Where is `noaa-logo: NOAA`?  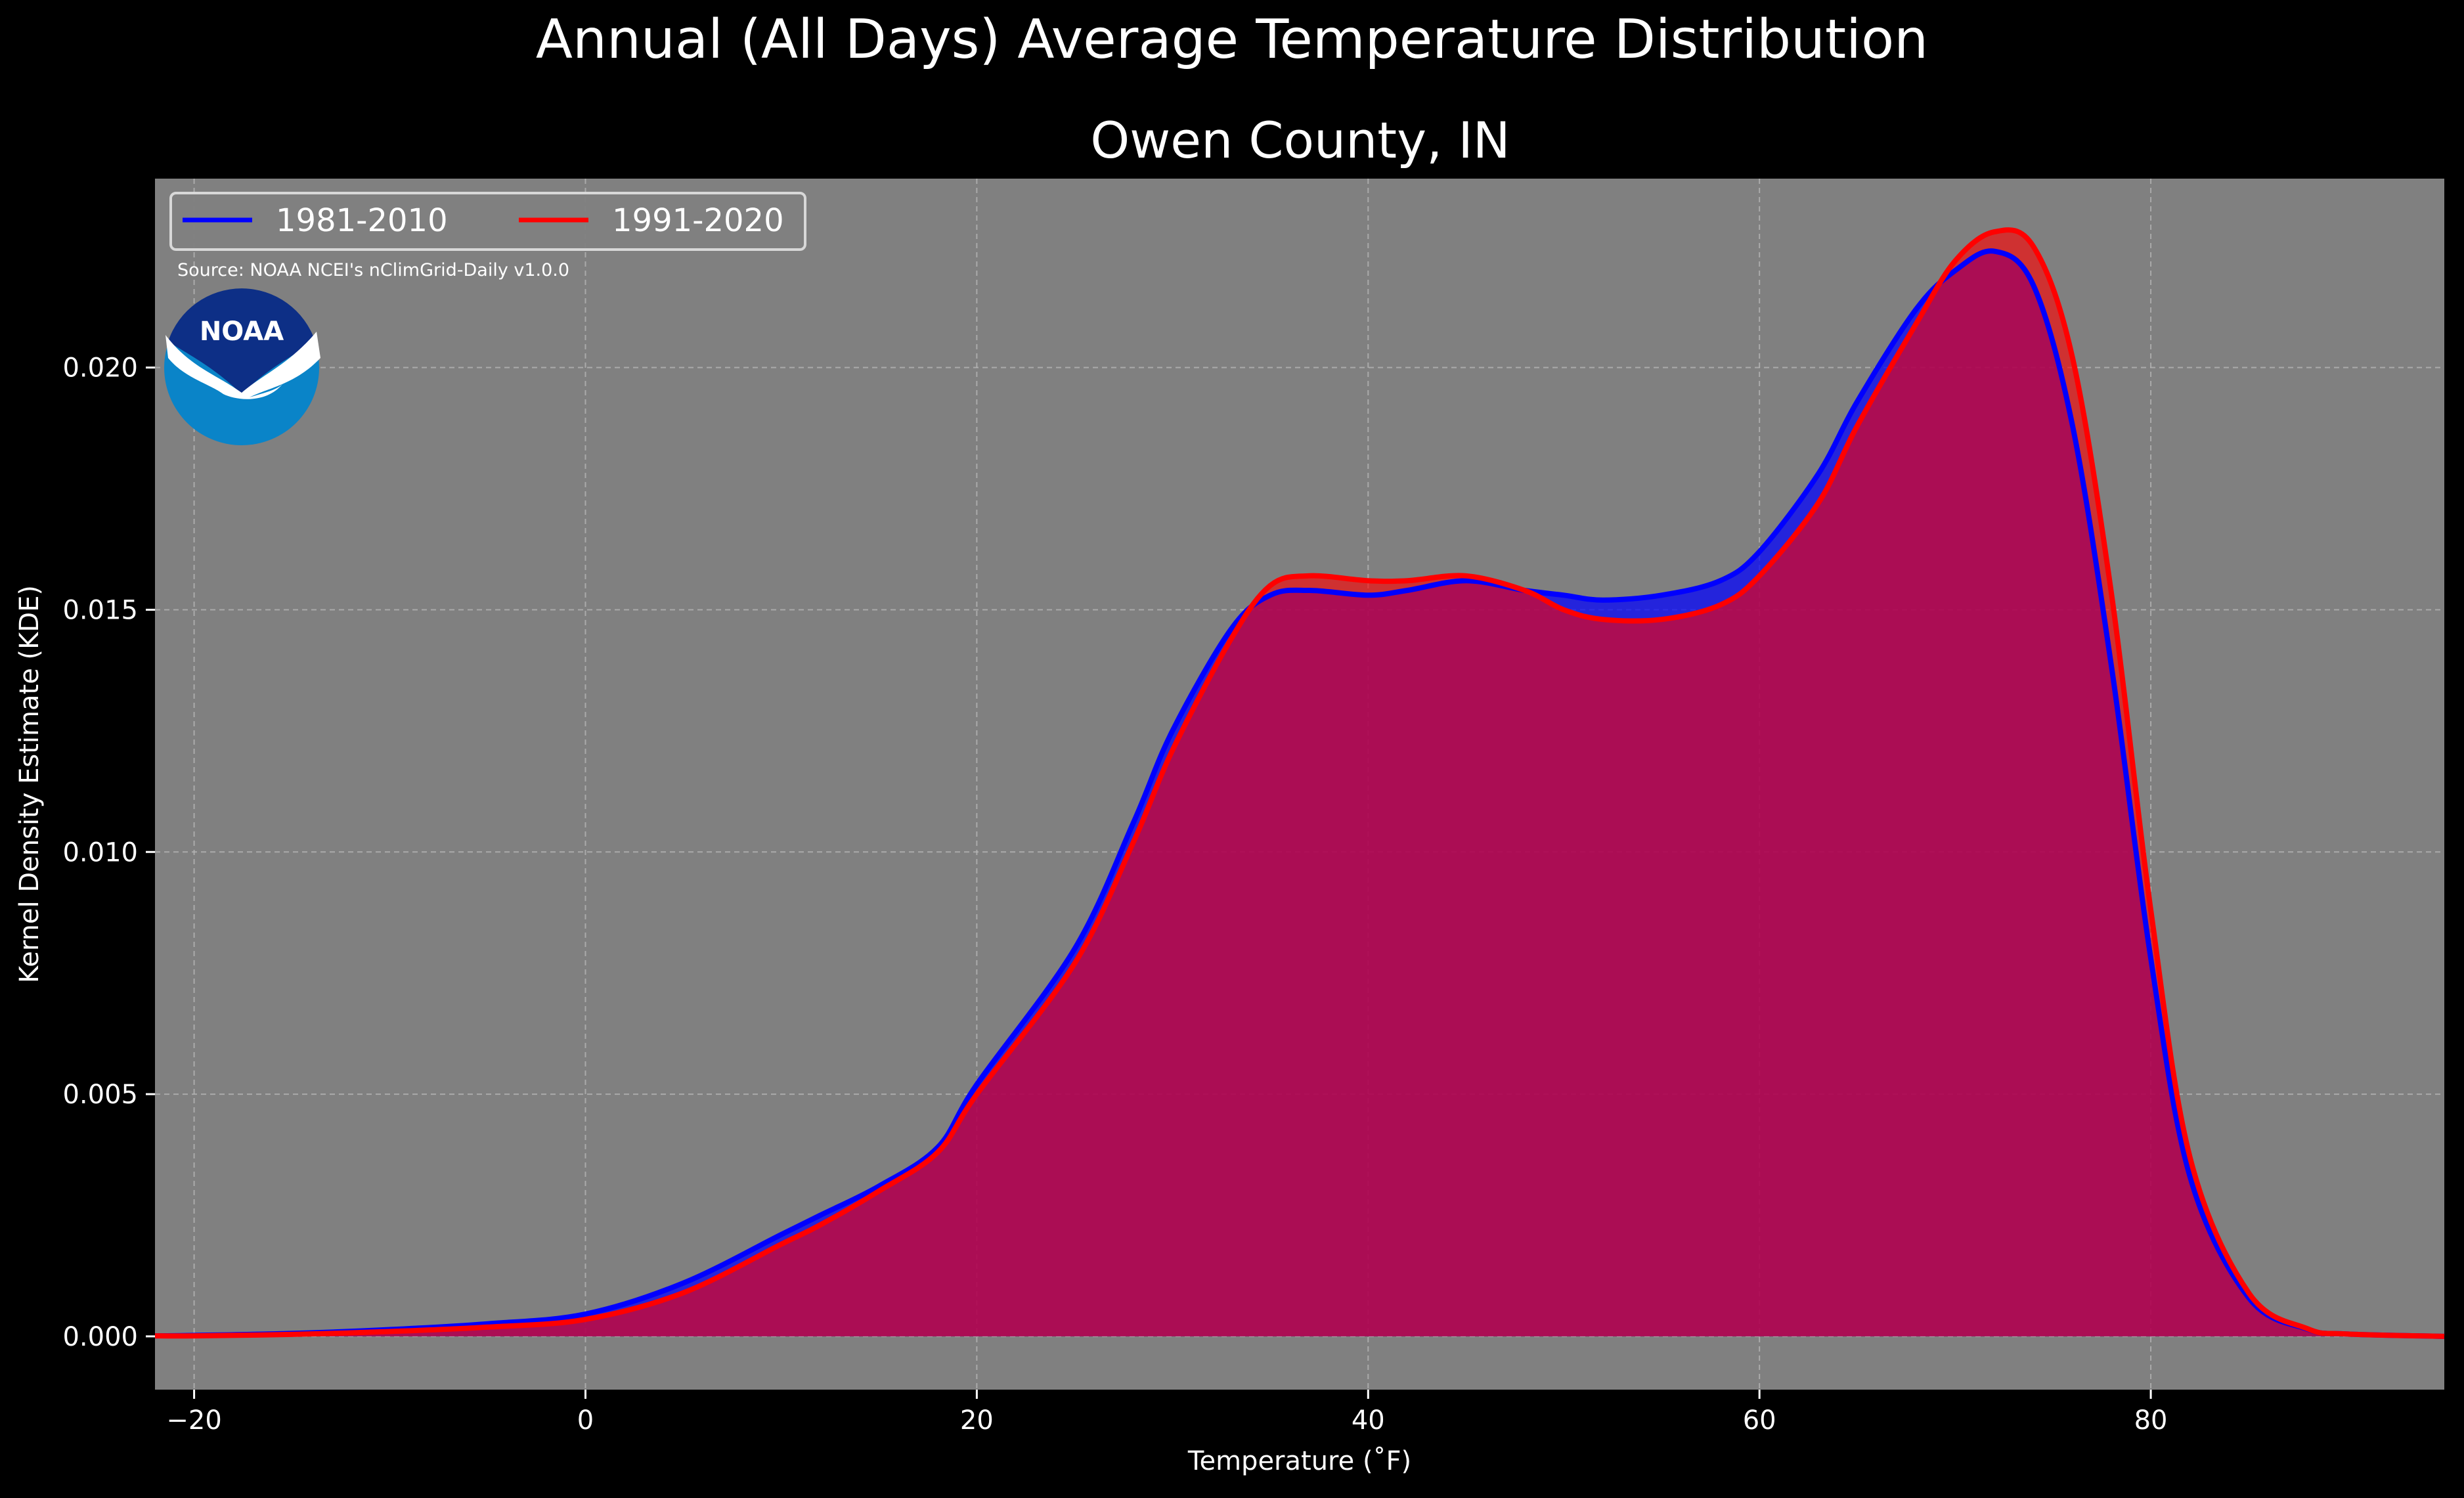 noaa-logo: NOAA is located at coordinates (242, 366).